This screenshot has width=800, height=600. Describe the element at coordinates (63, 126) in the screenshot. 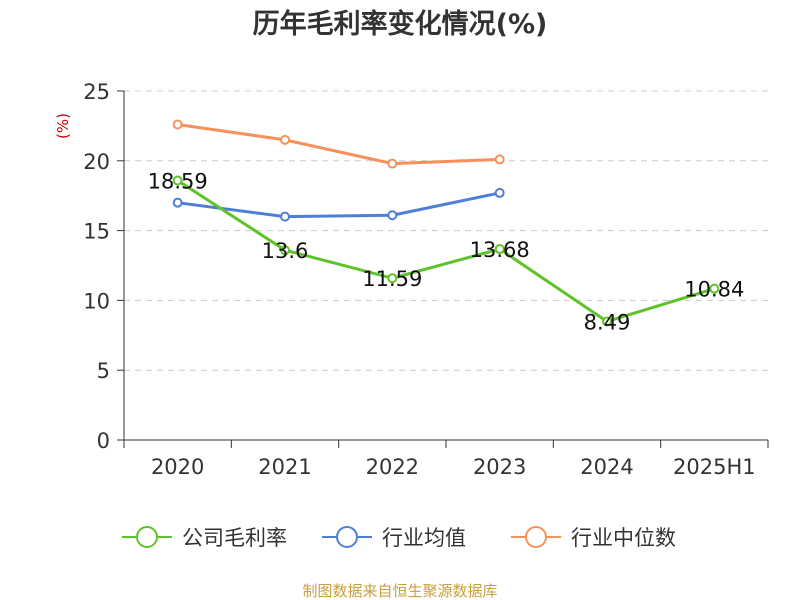

I see `y-axis-unit: (%)` at that location.